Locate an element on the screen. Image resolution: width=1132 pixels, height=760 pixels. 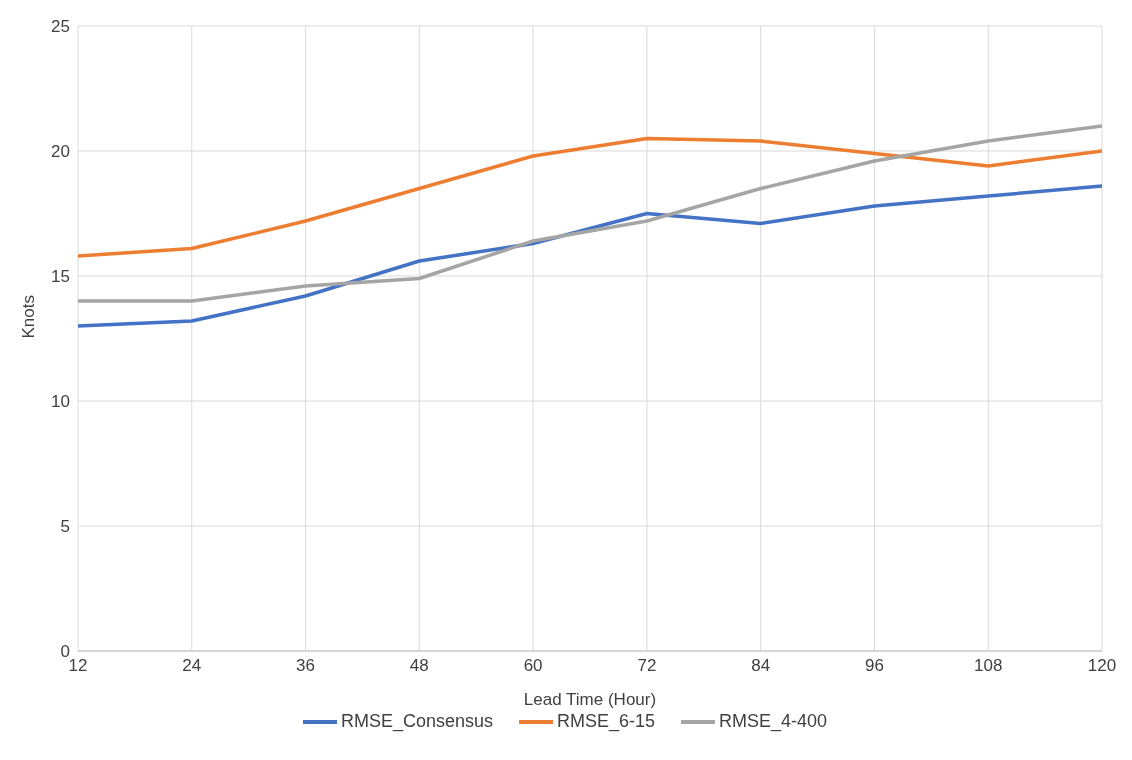
x-tick-label: 60 is located at coordinates (533, 666).